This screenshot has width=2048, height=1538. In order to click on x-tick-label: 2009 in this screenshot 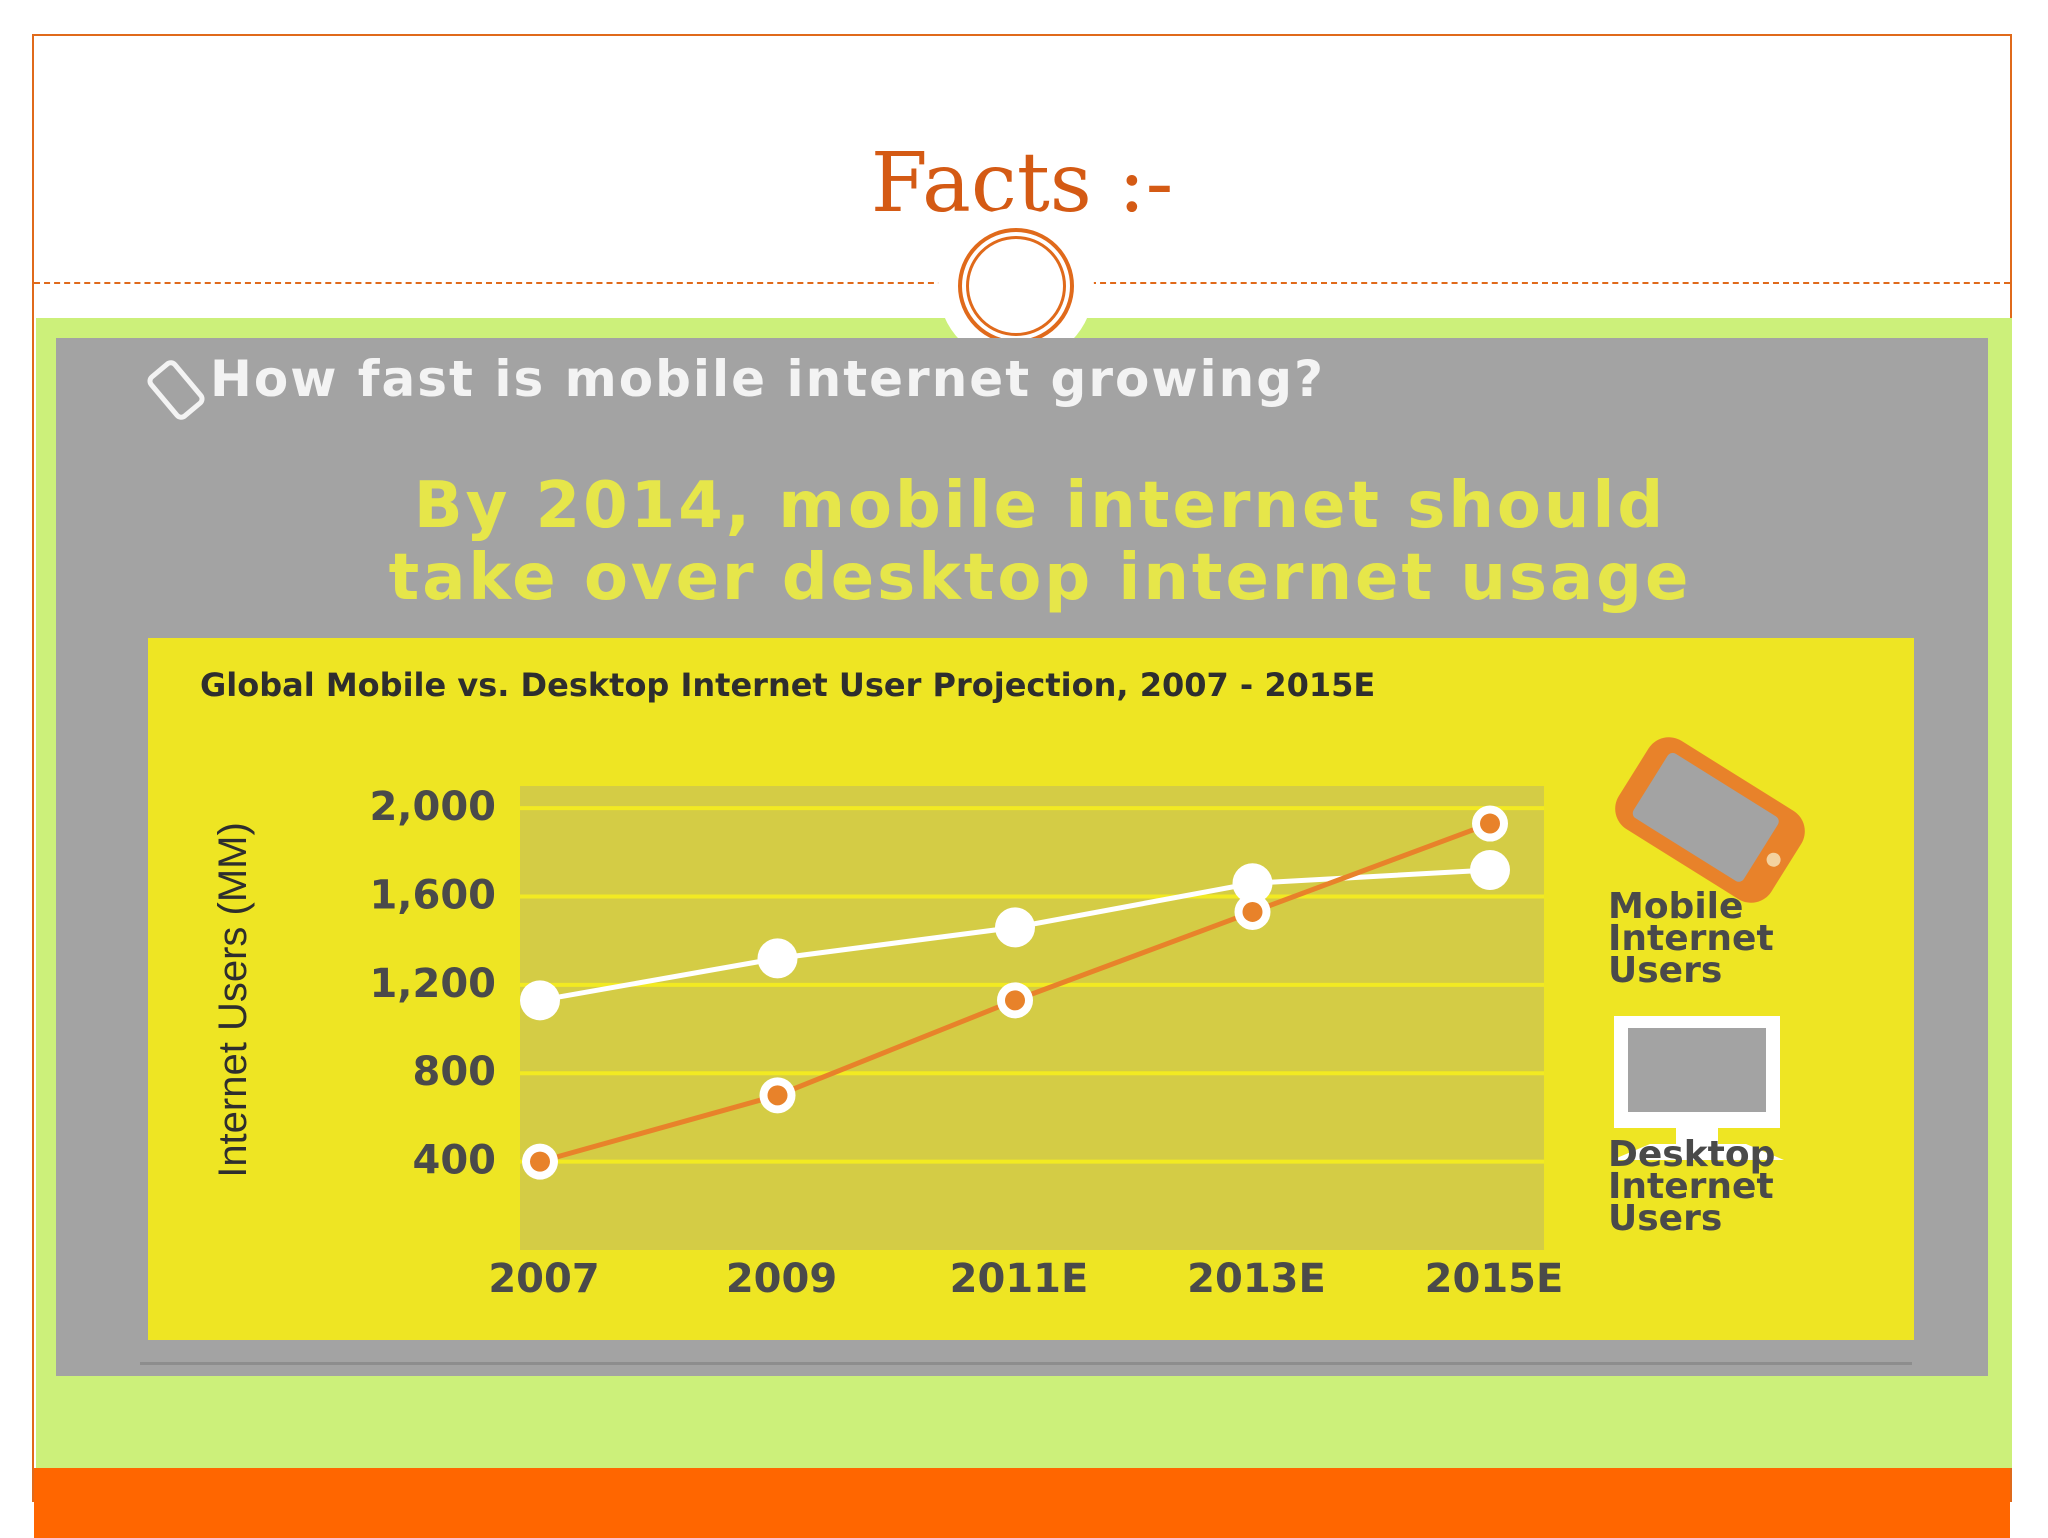, I will do `click(781, 1279)`.